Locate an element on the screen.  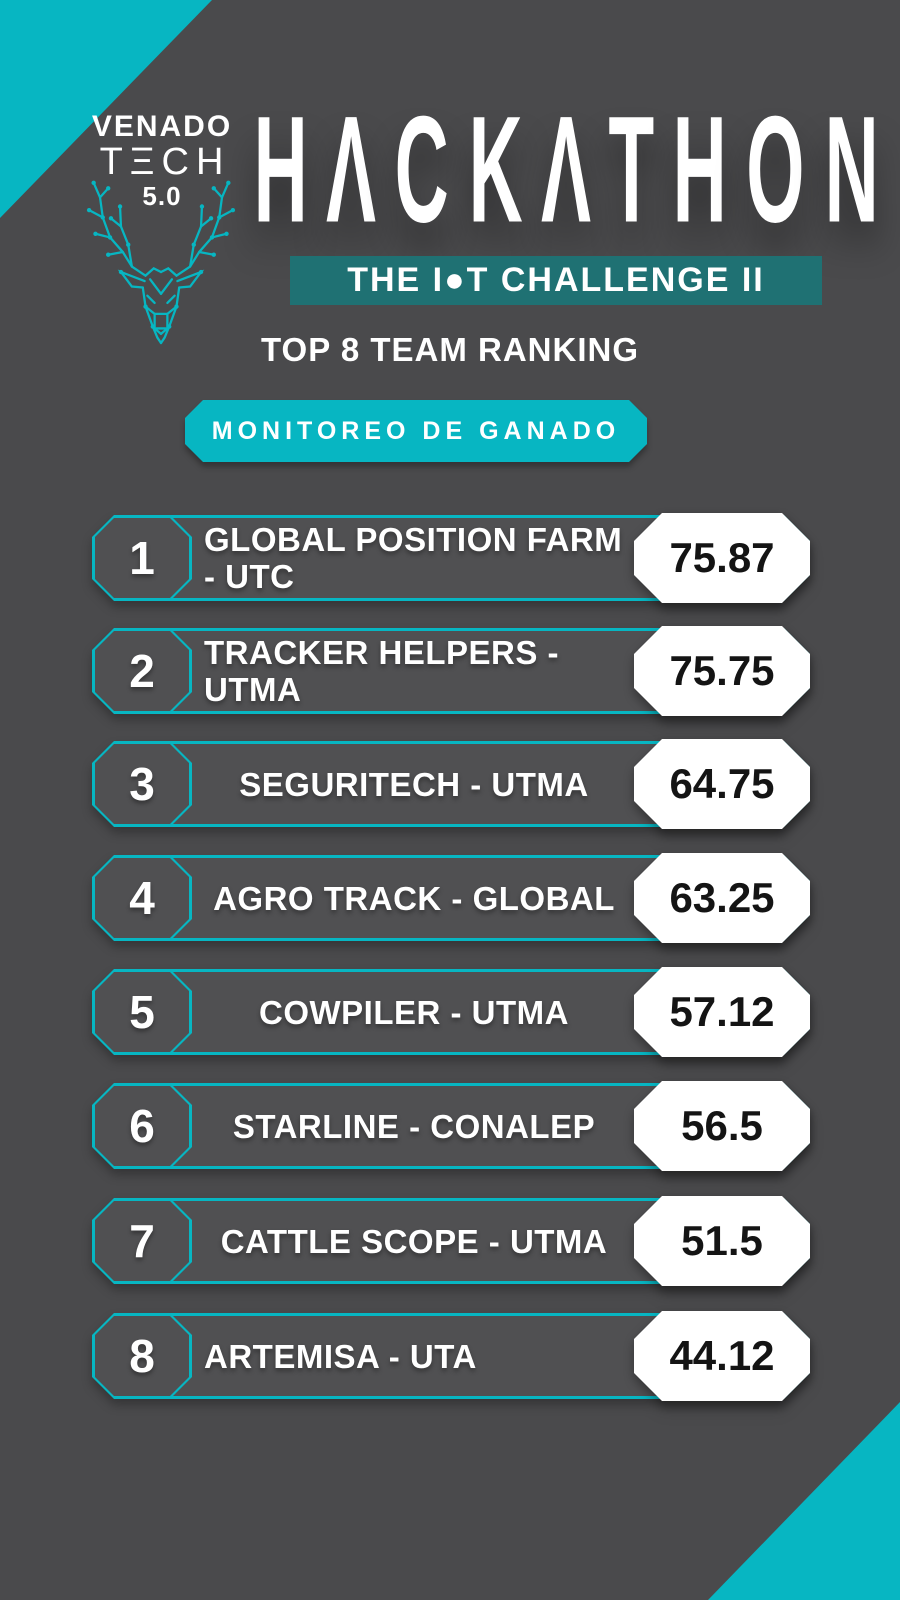
team-name: ARTEMISA - UTA is located at coordinates (340, 1356).